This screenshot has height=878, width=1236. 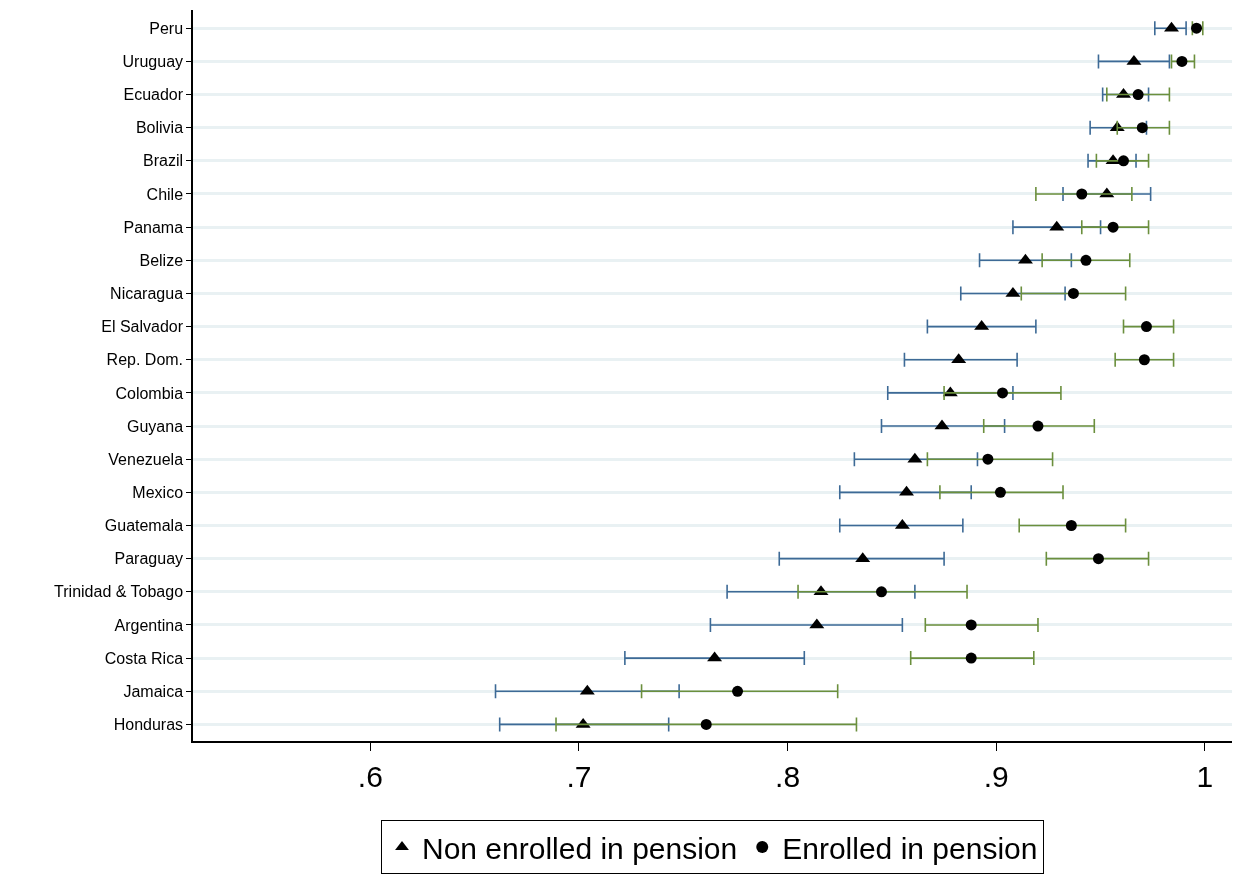 I want to click on x-tick-label: 1, so click(x=1205, y=776).